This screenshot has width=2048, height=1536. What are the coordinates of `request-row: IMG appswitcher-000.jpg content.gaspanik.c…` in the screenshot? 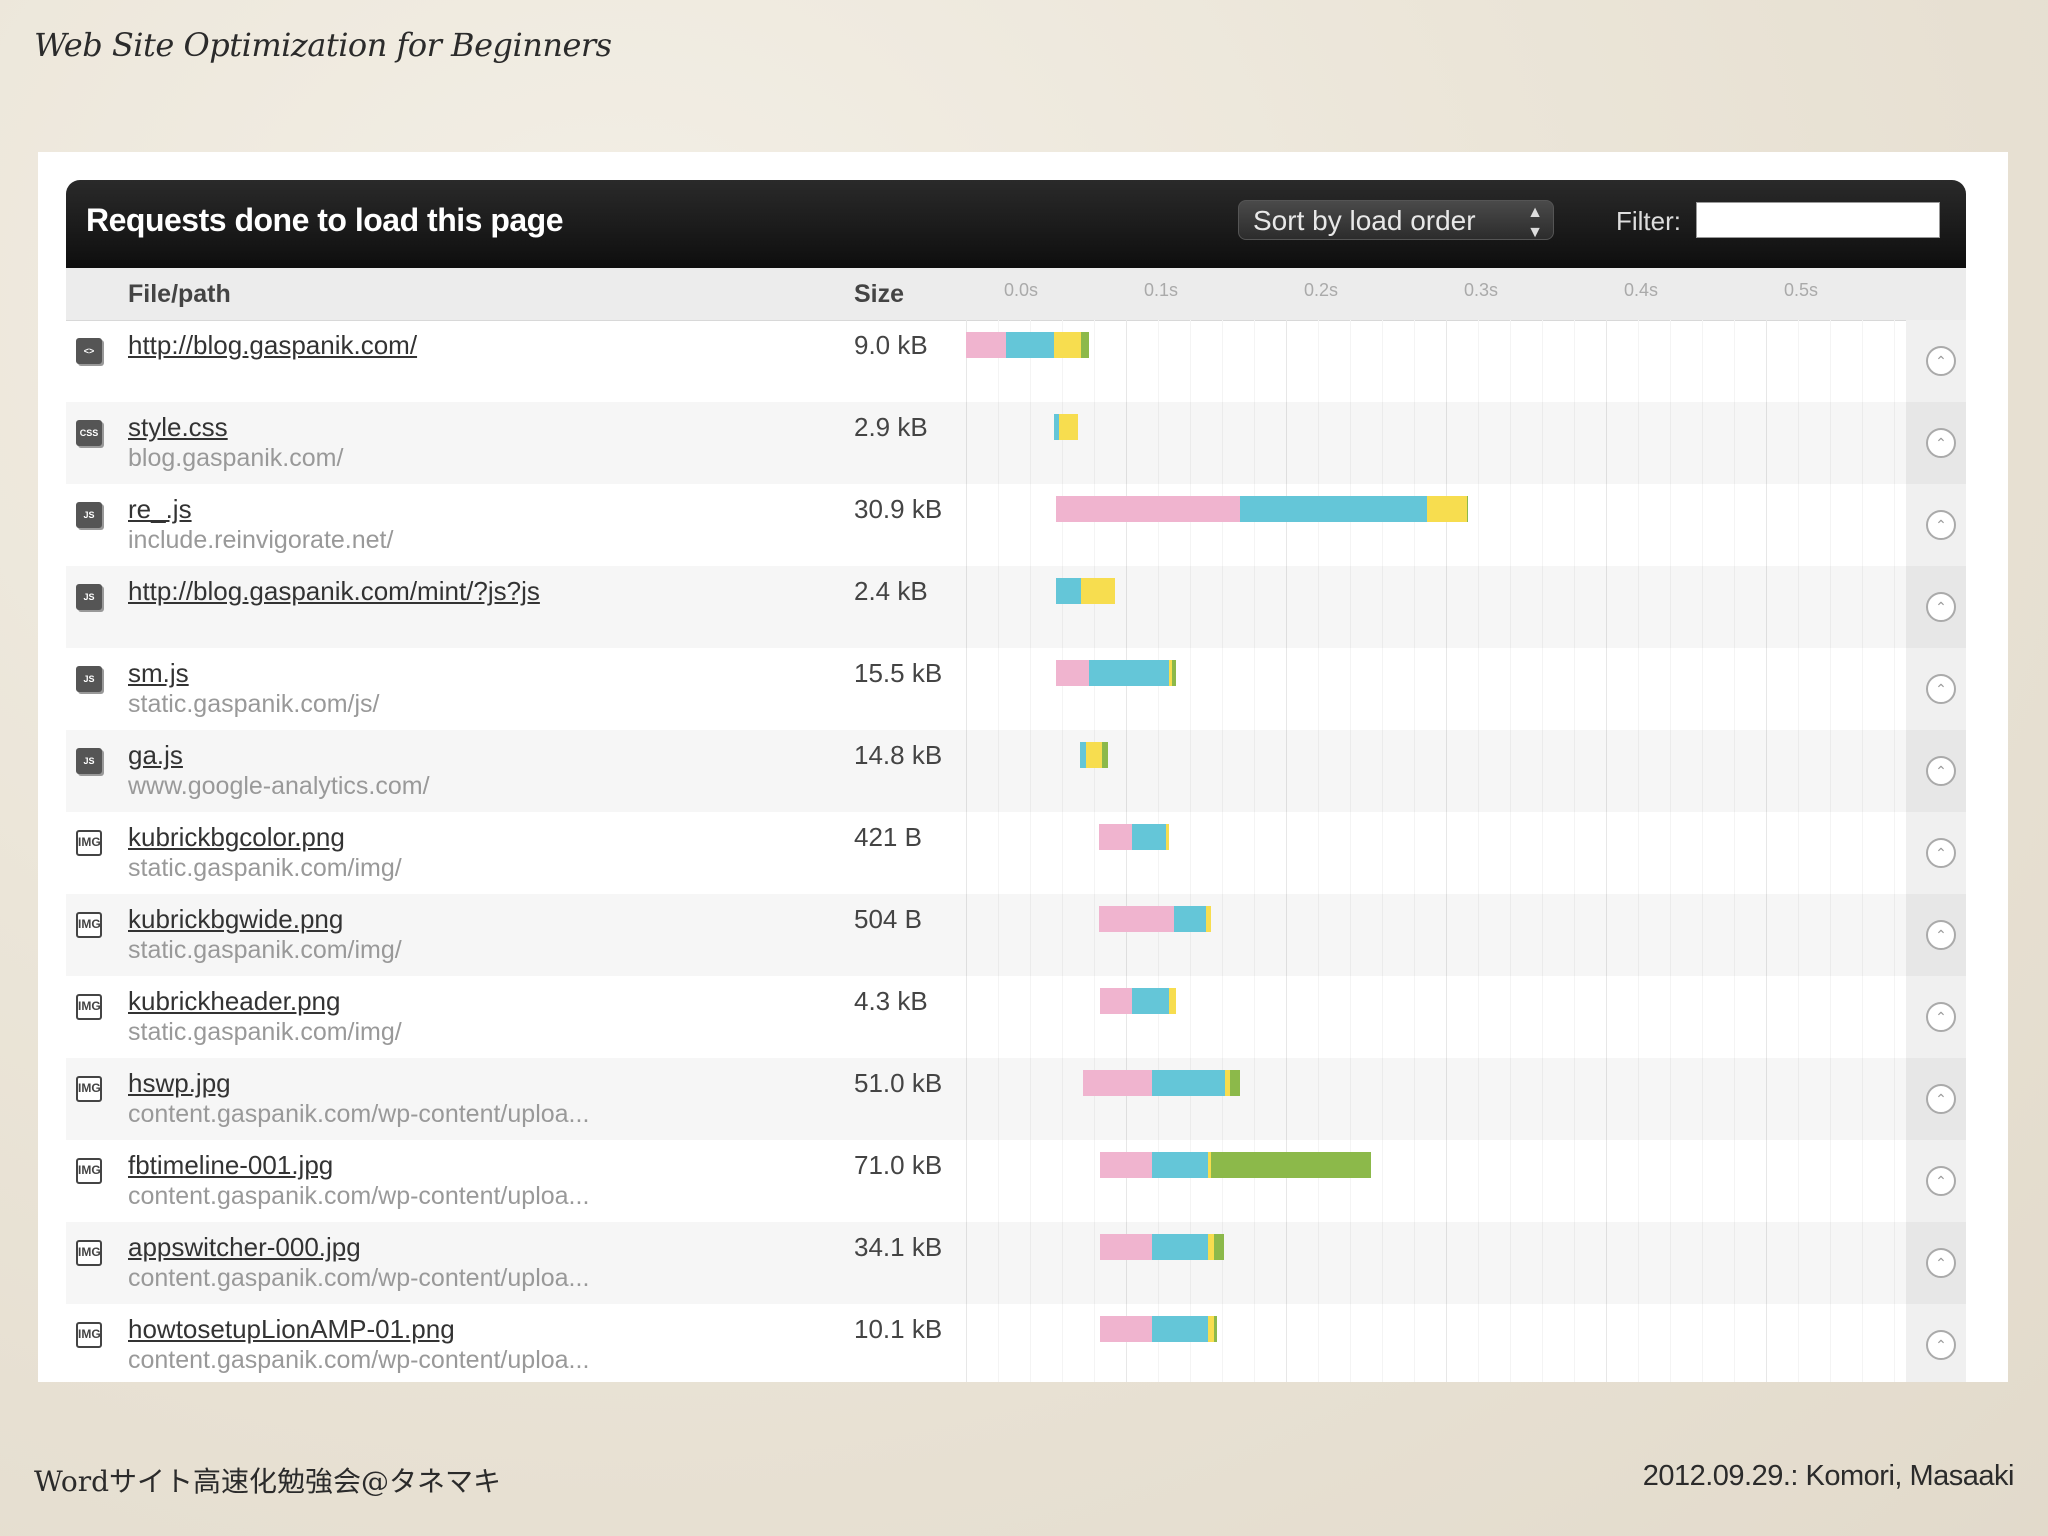 It's located at (1016, 1263).